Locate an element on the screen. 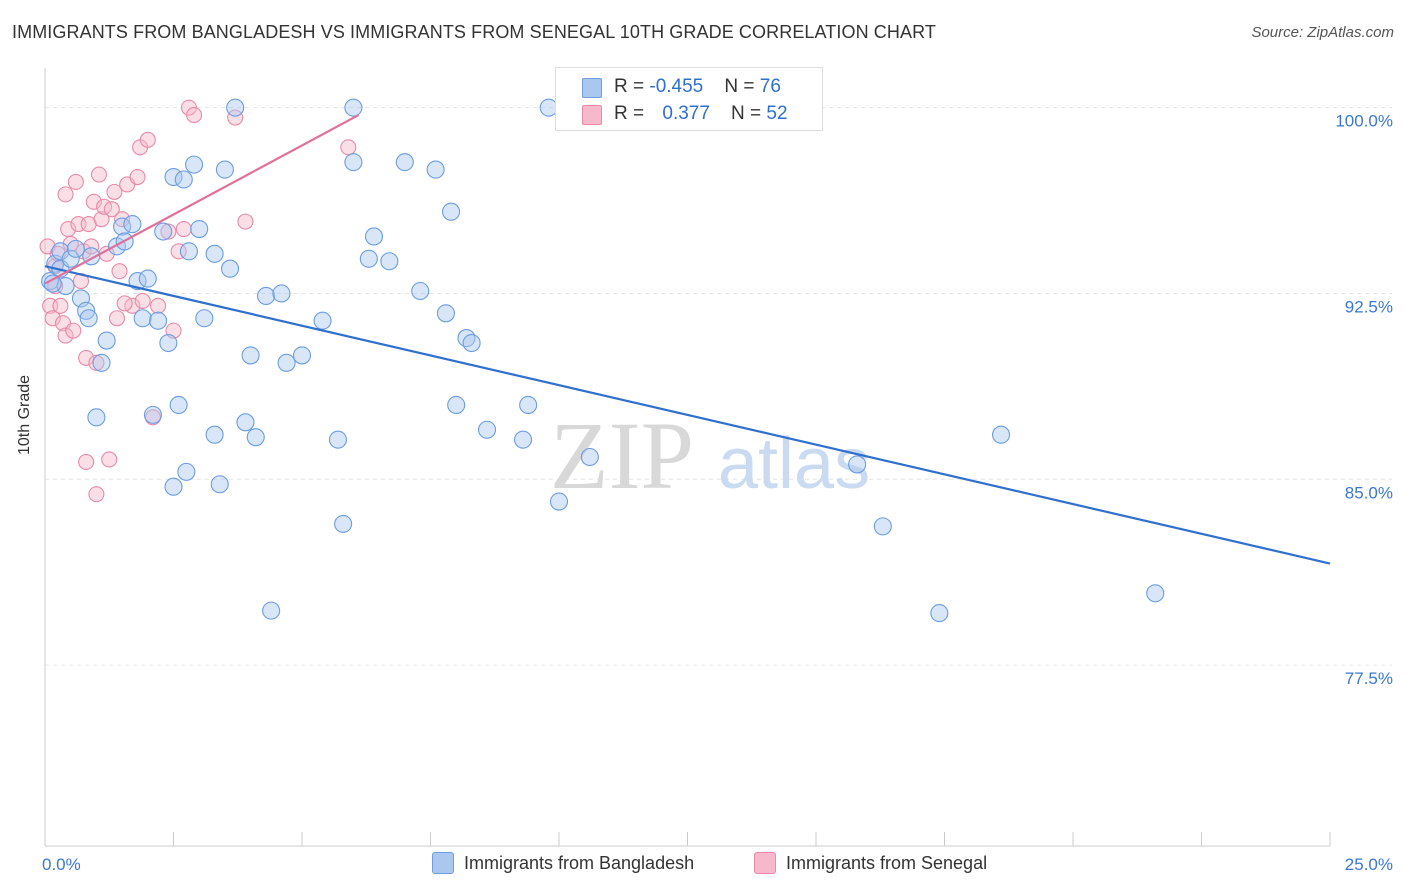 The height and width of the screenshot is (892, 1406). bottom-legend-senegal: Immigrants from Senegal is located at coordinates (870, 863).